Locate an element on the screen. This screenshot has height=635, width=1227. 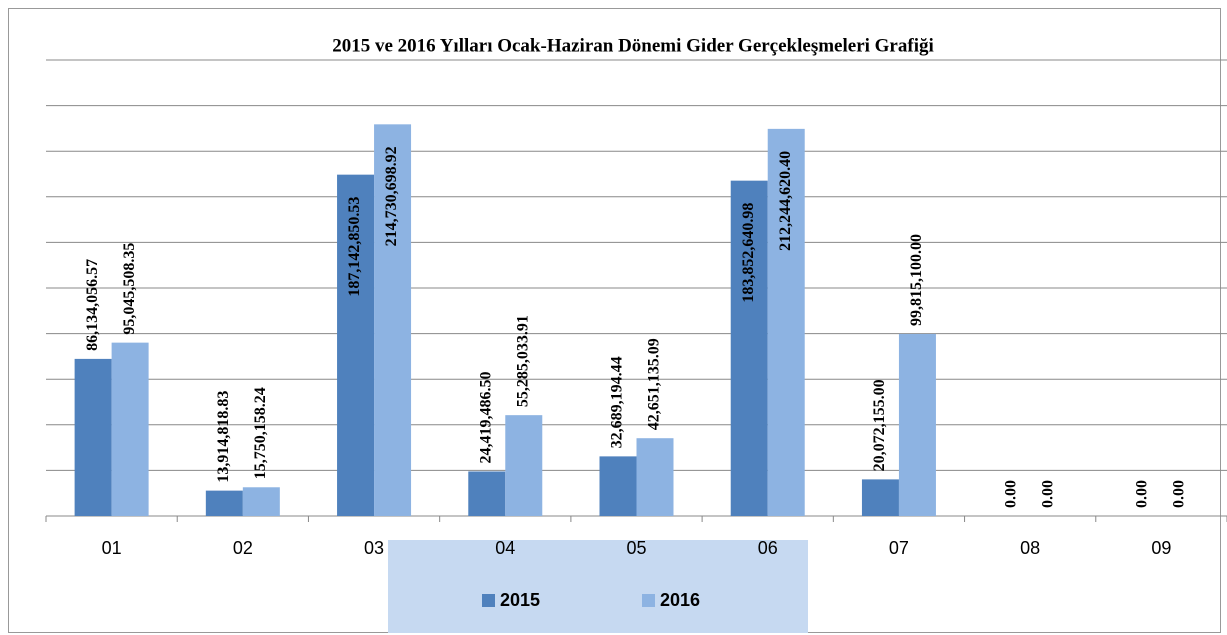
value-label: 183,852,640.98 is located at coordinates (748, 253).